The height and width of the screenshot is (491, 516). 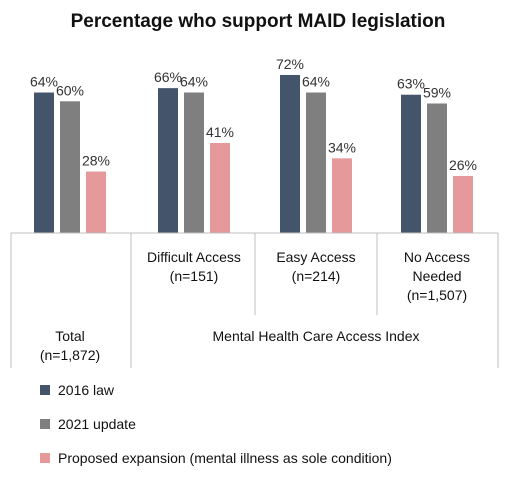 I want to click on data-label-3-4: 26%, so click(x=463, y=165).